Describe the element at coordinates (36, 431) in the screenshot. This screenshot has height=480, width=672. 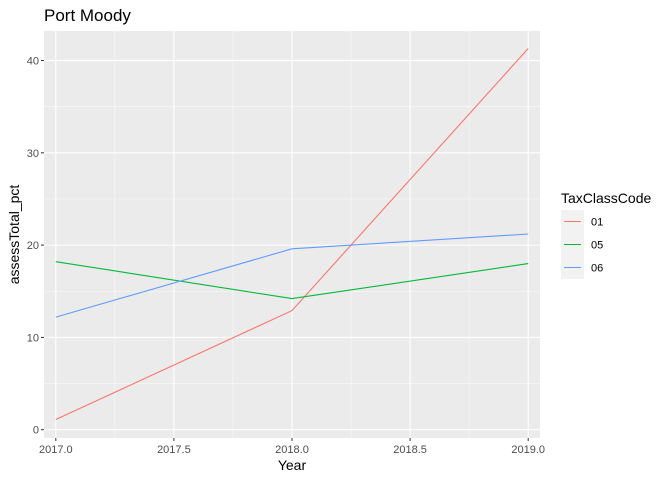
I see `y-tick-label: 0` at that location.